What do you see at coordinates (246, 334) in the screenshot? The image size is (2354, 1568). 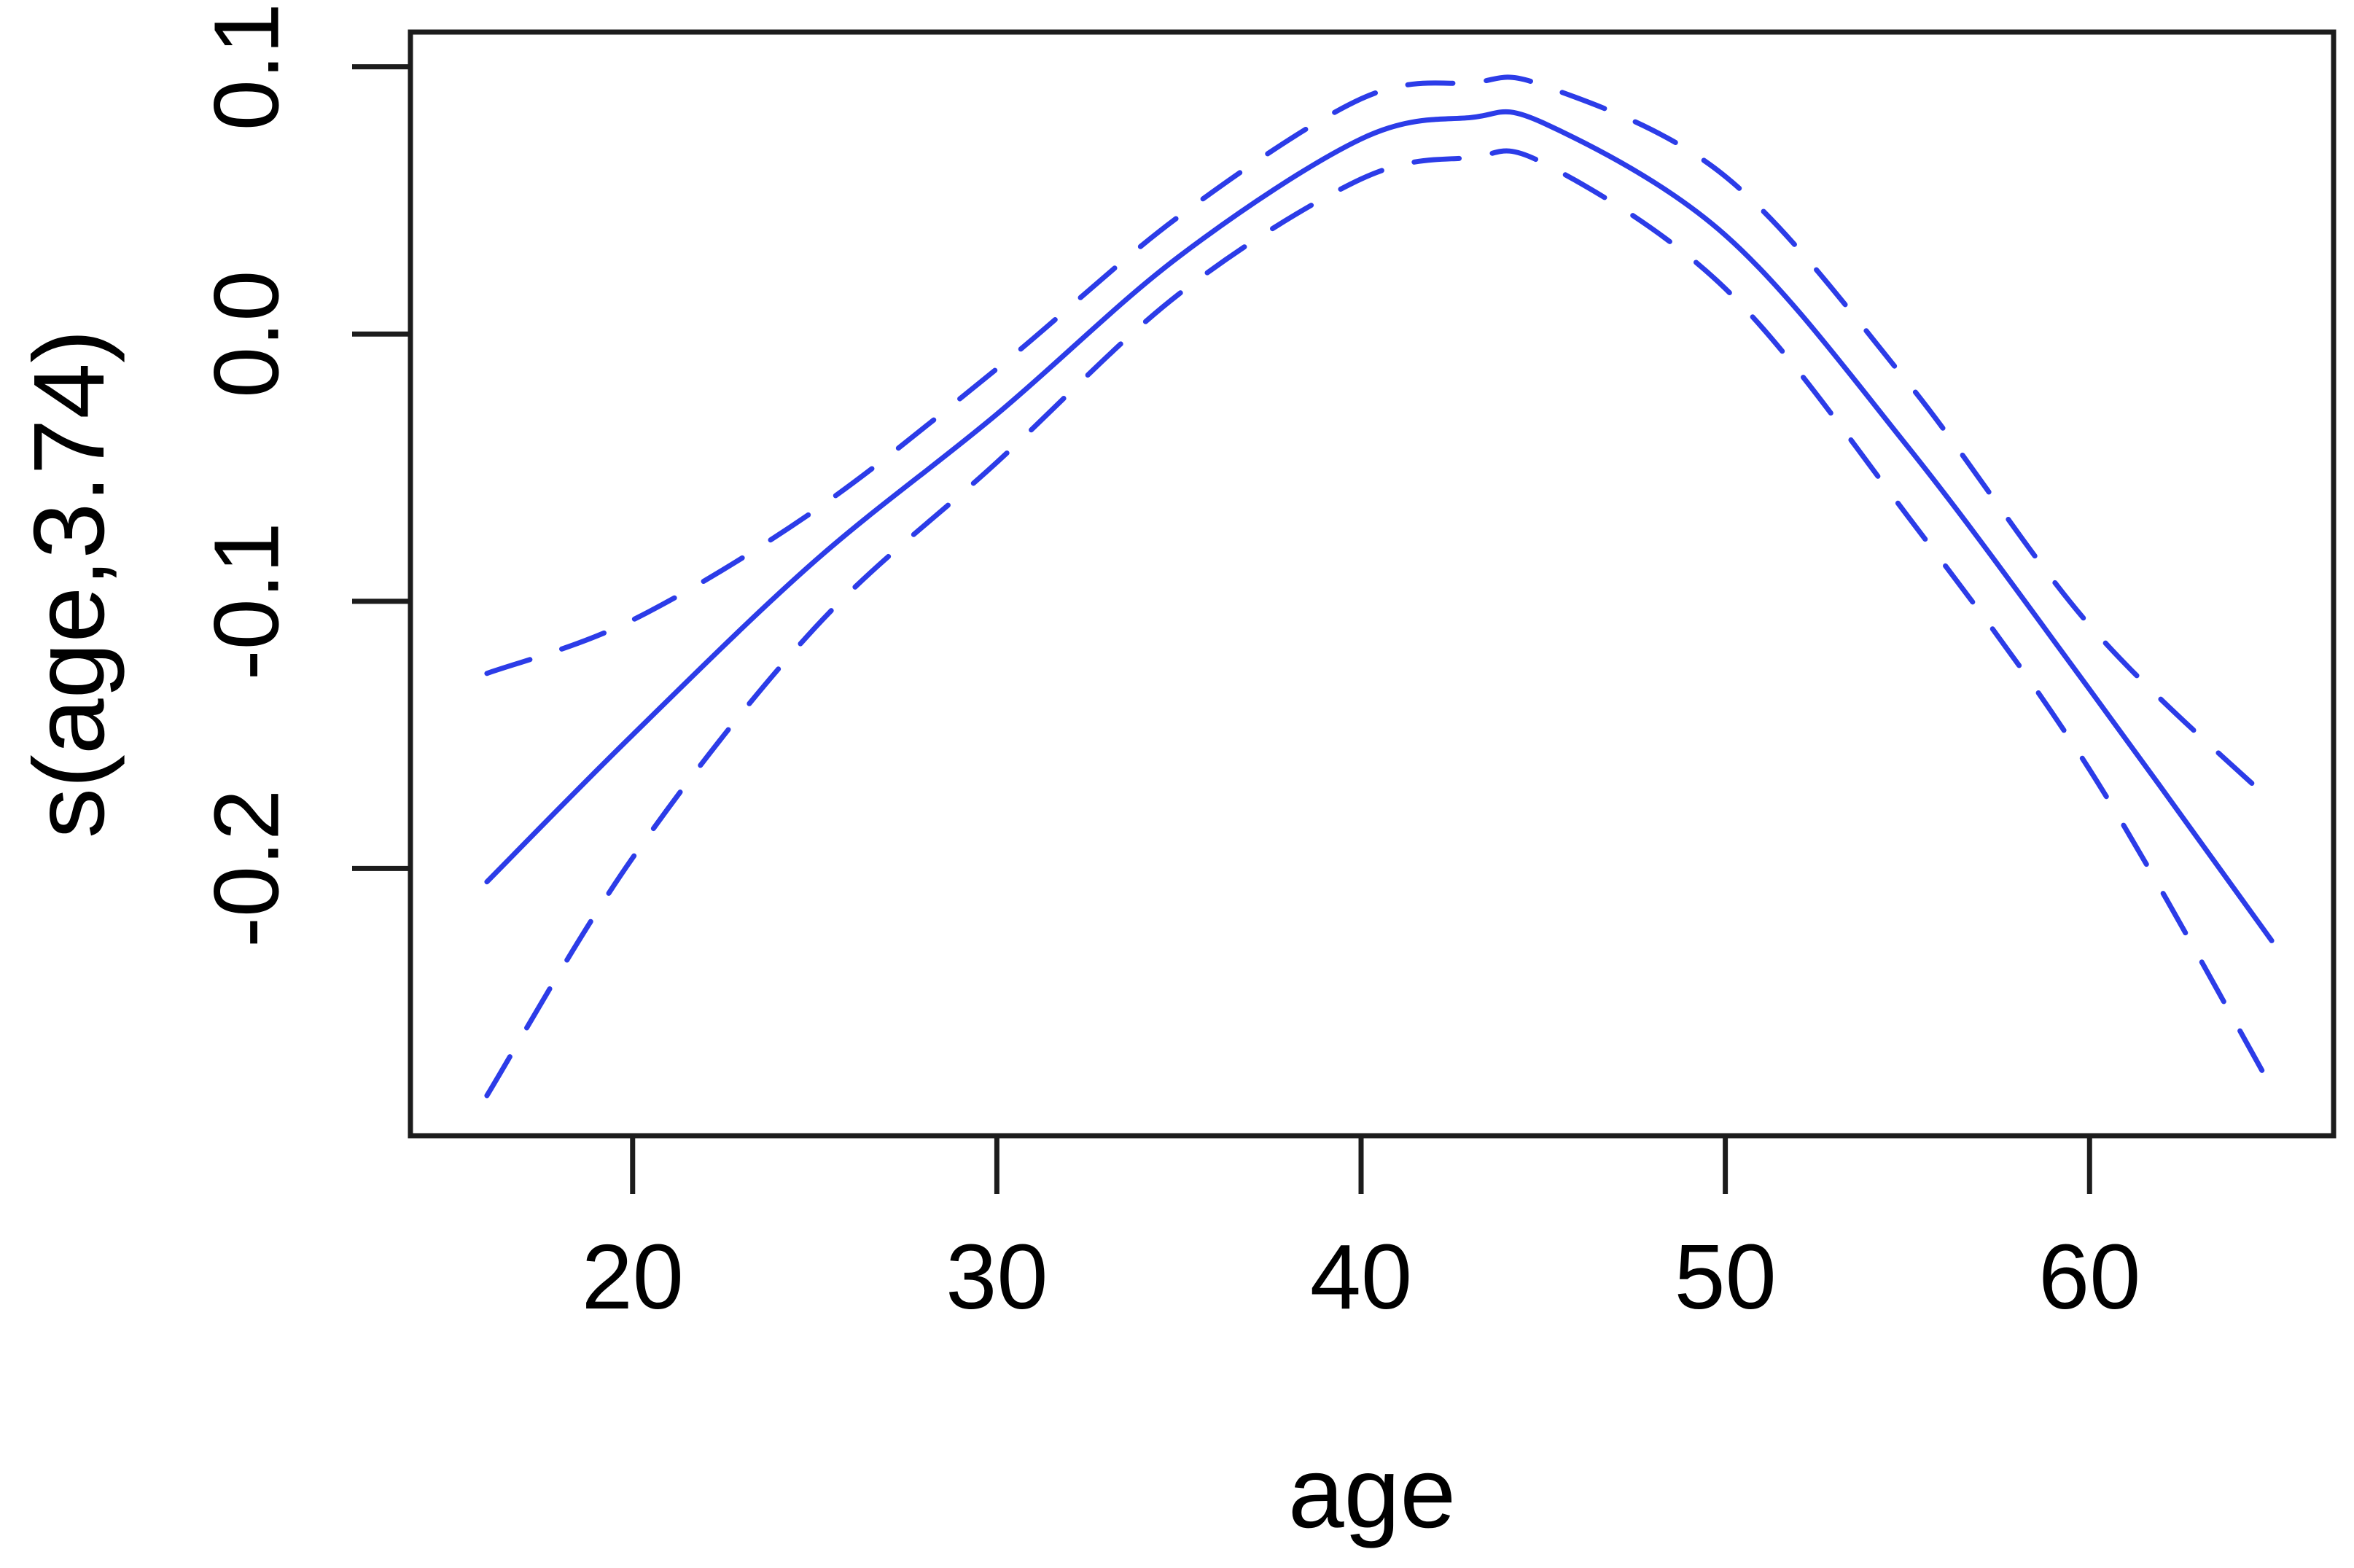 I see `y-tick-label: 0.0` at bounding box center [246, 334].